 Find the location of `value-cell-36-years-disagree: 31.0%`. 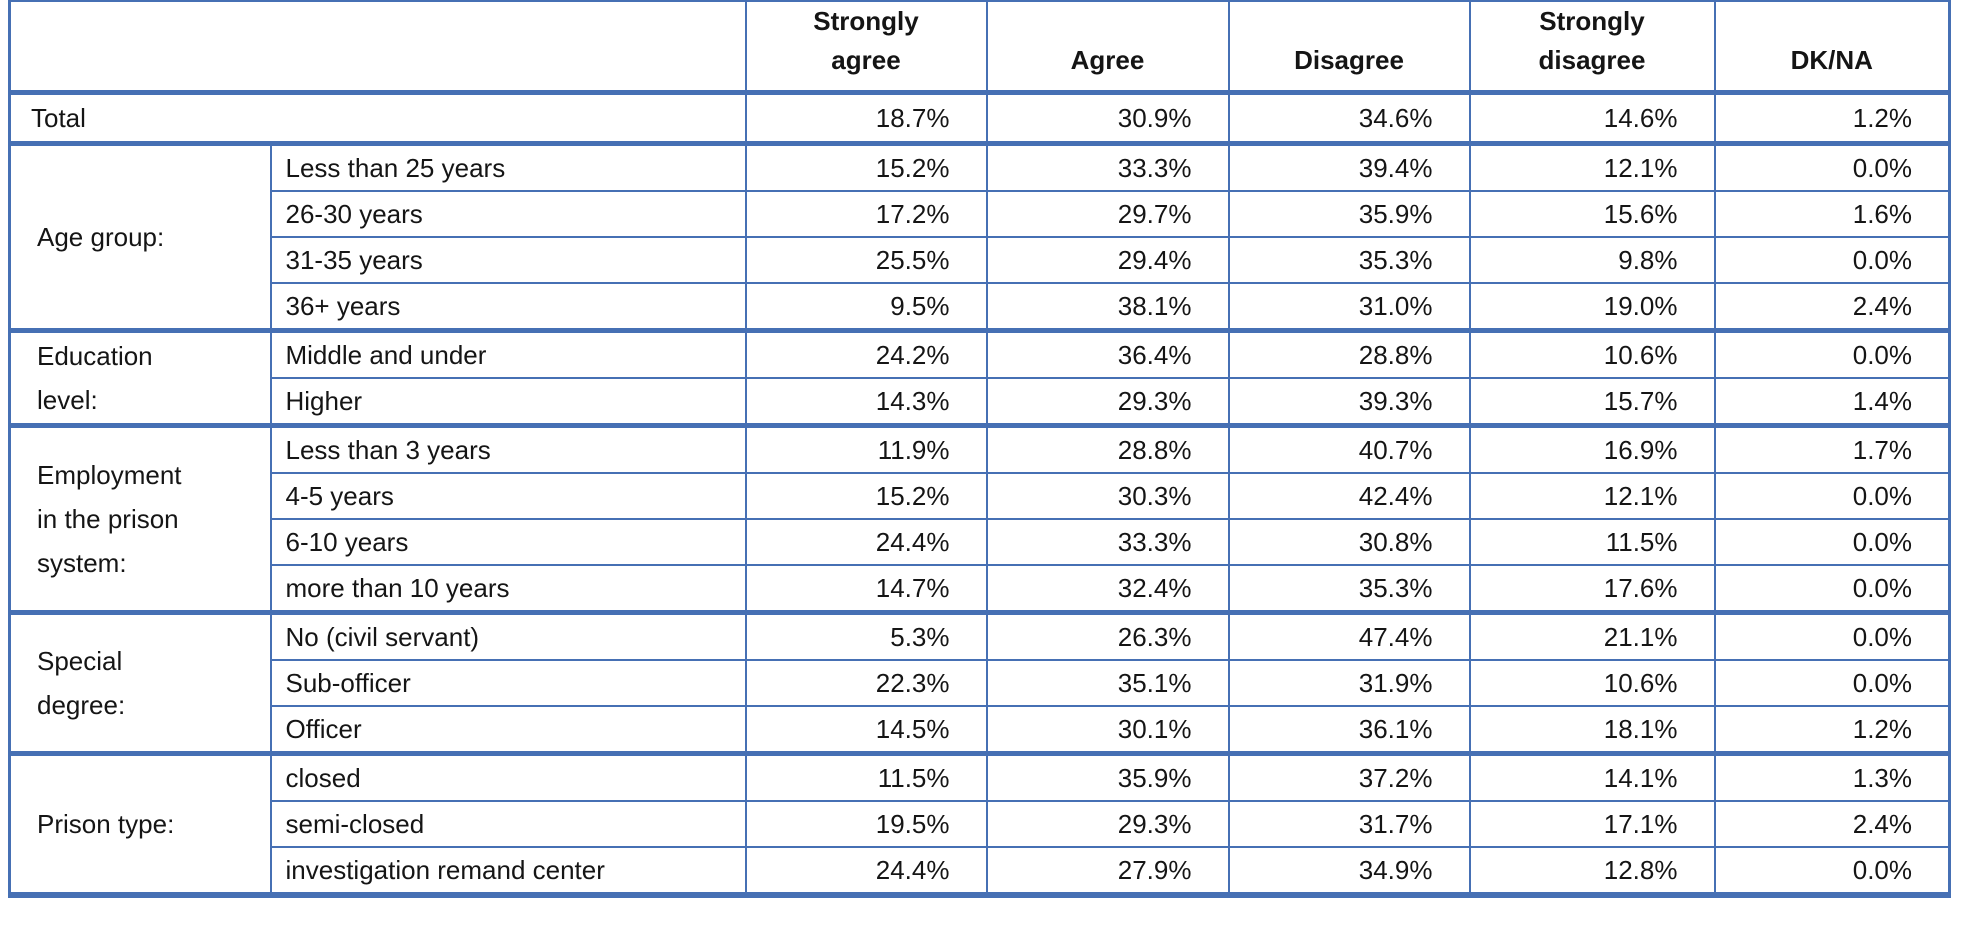

value-cell-36-years-disagree: 31.0% is located at coordinates (1349, 307).